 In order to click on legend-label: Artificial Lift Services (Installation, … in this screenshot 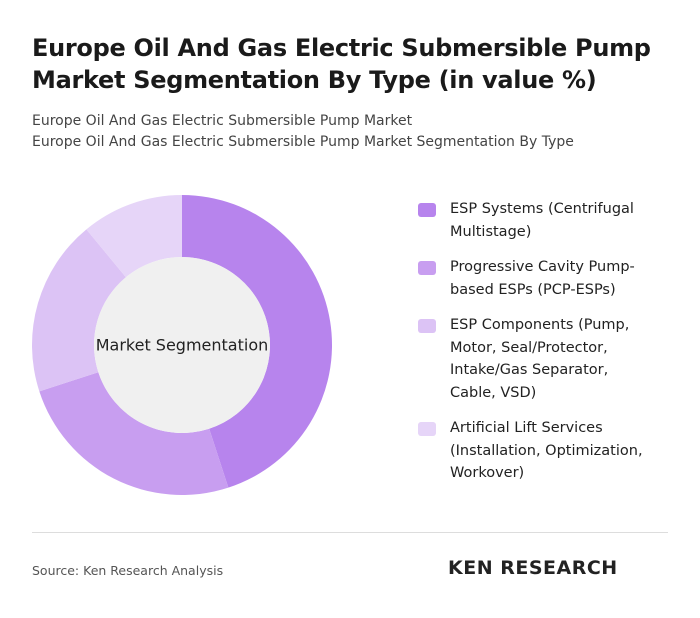, I will do `click(546, 450)`.